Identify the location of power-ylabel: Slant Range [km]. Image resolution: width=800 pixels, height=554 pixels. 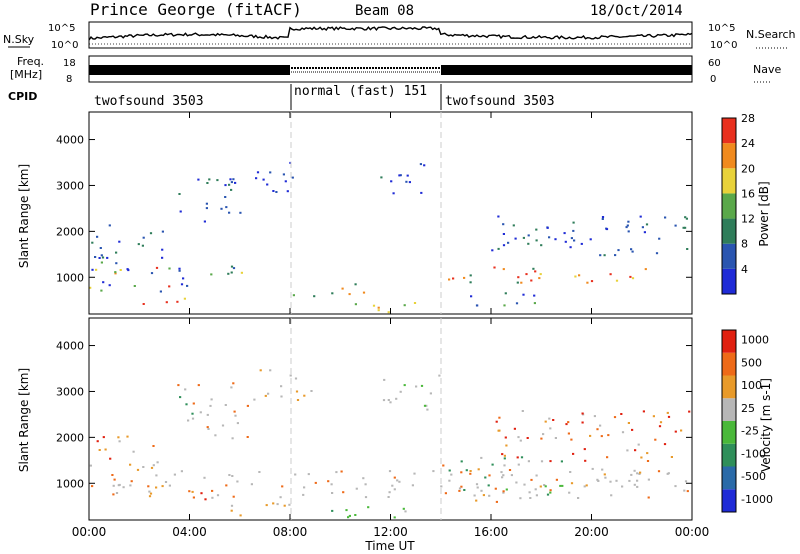
(24, 216).